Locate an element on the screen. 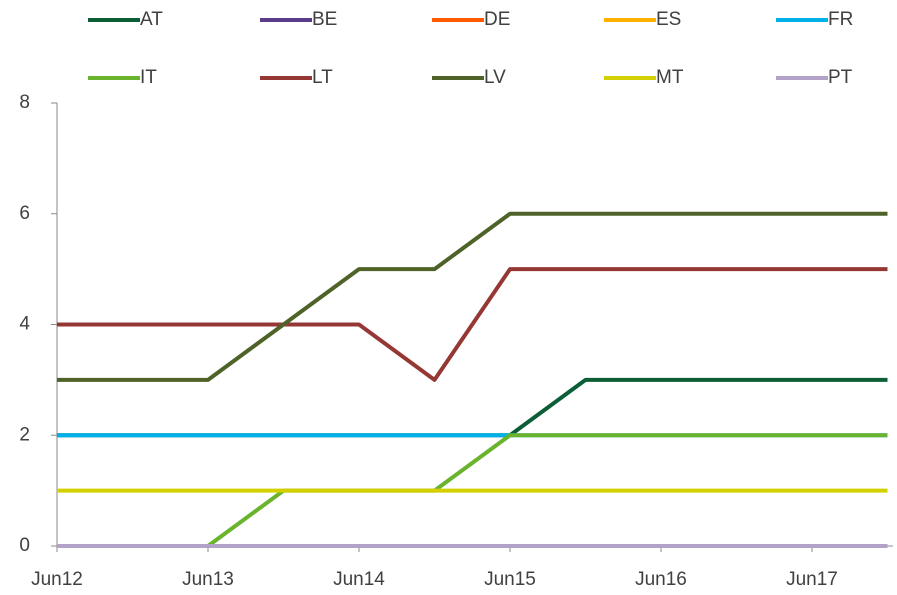  legend-label: PT is located at coordinates (840, 77).